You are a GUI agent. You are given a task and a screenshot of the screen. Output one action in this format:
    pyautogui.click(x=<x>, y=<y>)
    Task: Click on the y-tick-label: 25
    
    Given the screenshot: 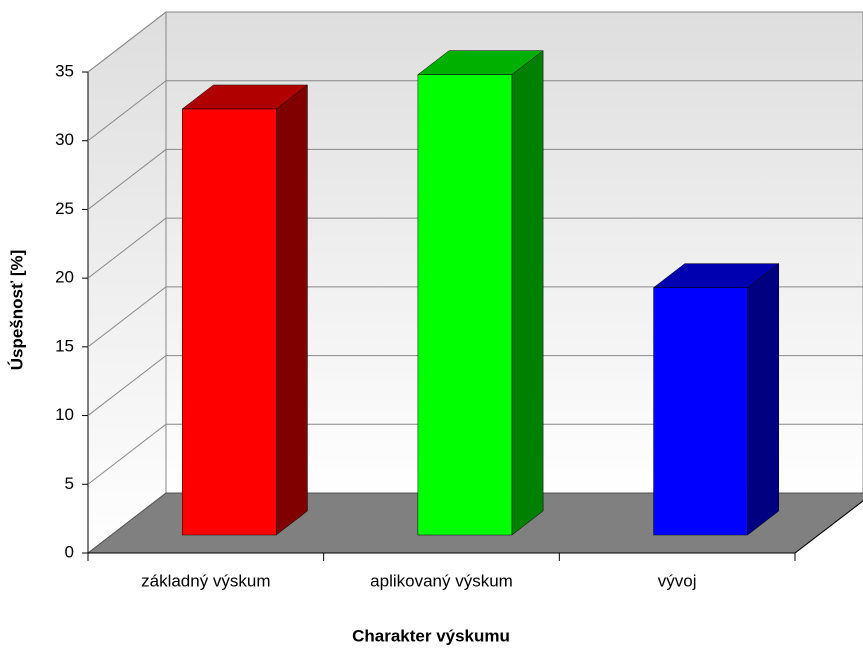 What is the action you would take?
    pyautogui.click(x=64, y=208)
    